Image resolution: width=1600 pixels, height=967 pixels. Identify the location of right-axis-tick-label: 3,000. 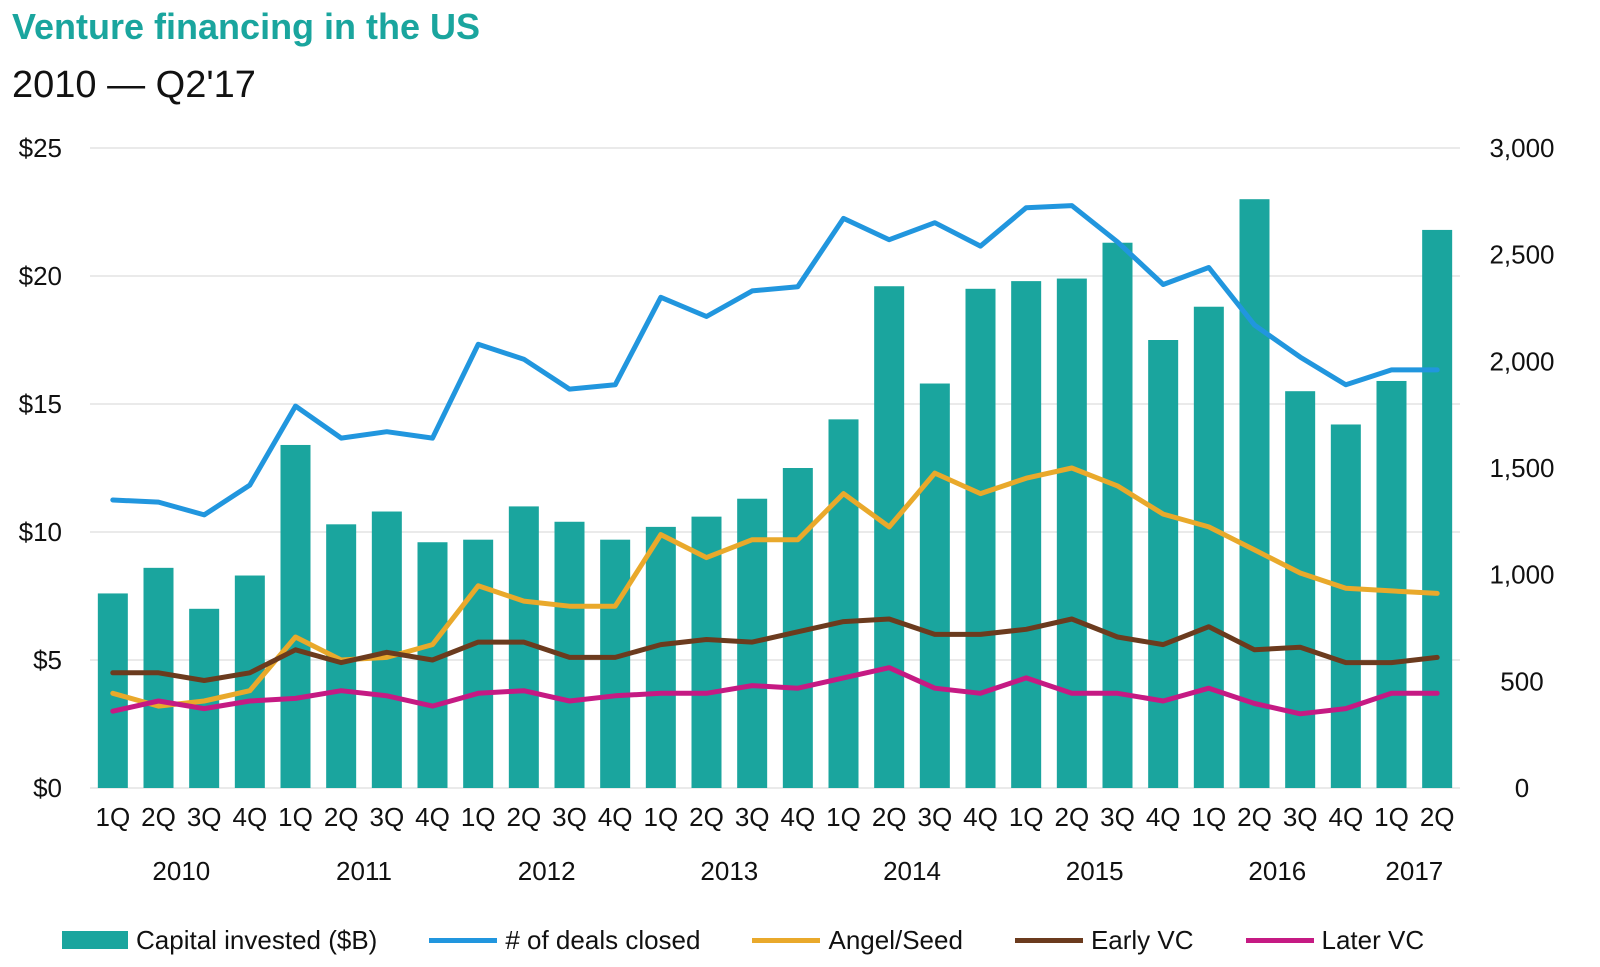
(1521, 148).